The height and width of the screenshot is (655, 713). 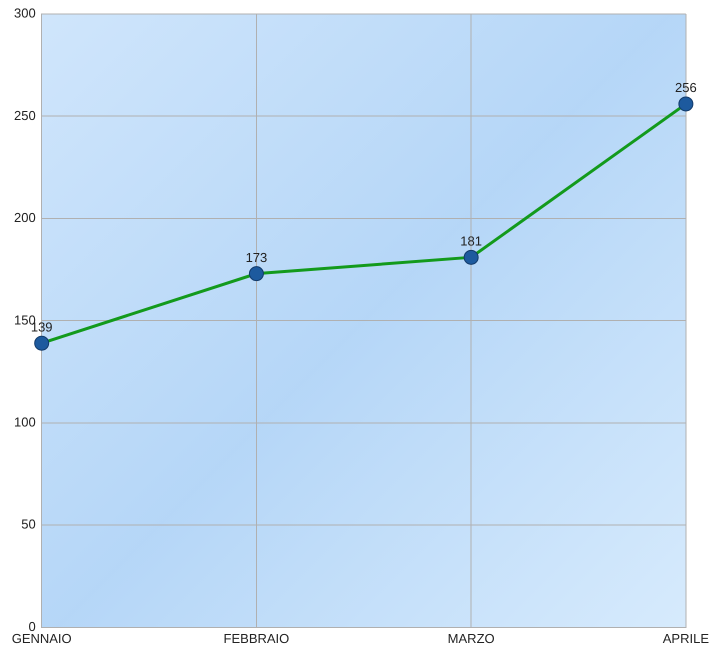 I want to click on y-tick-label: 250, so click(x=25, y=115).